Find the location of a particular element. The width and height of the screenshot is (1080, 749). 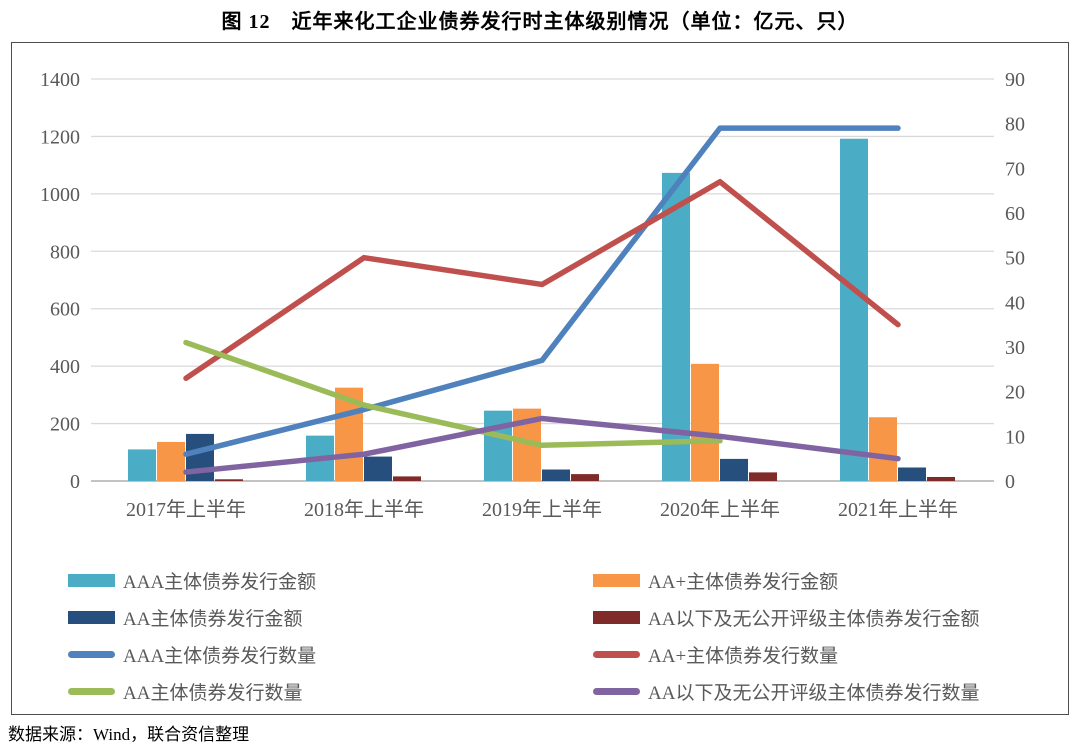

legend-label: AA+主体债券发行金额 is located at coordinates (743, 582).